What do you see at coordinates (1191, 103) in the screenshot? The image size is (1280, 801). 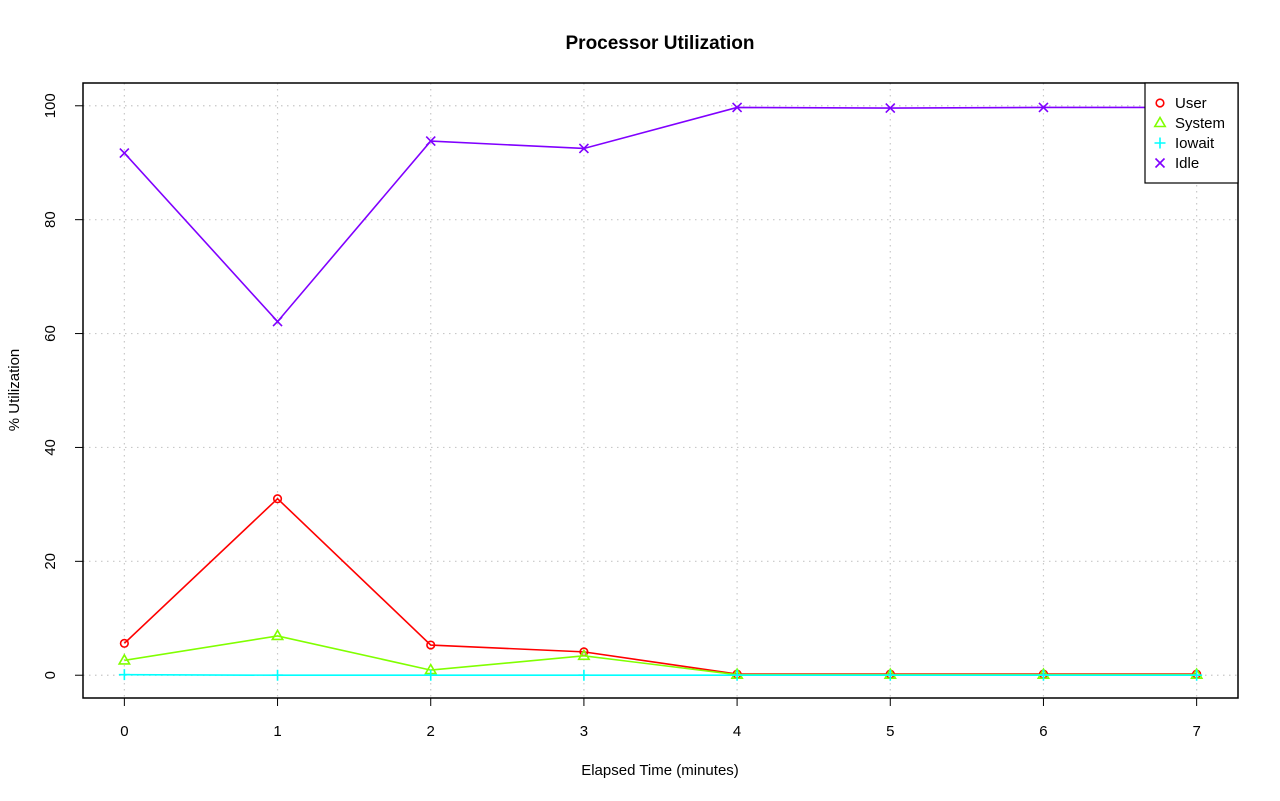 I see `legend-label-user: User` at bounding box center [1191, 103].